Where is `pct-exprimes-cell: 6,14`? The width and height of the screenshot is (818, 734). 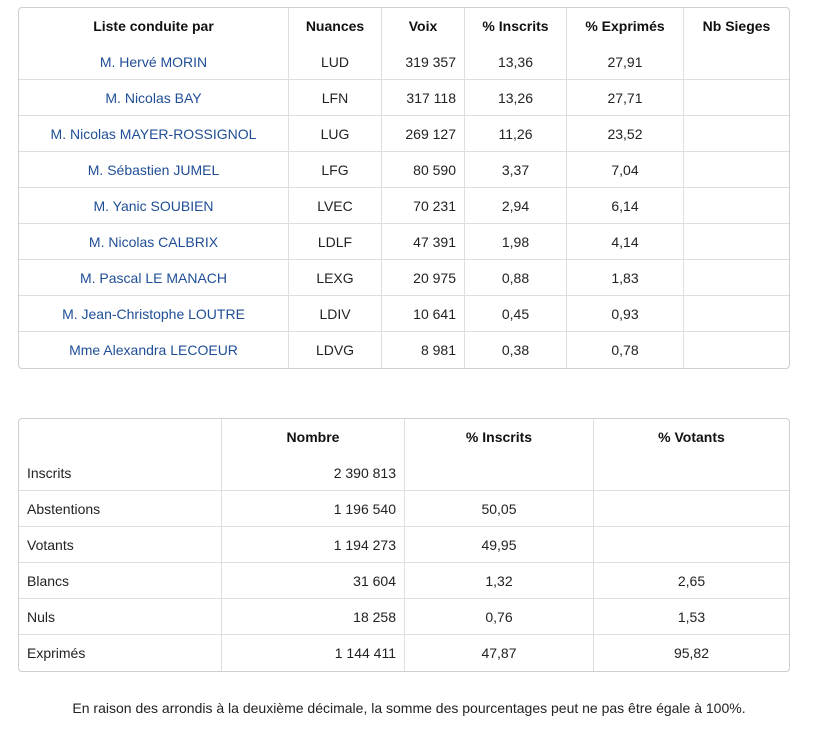 pct-exprimes-cell: 6,14 is located at coordinates (625, 206).